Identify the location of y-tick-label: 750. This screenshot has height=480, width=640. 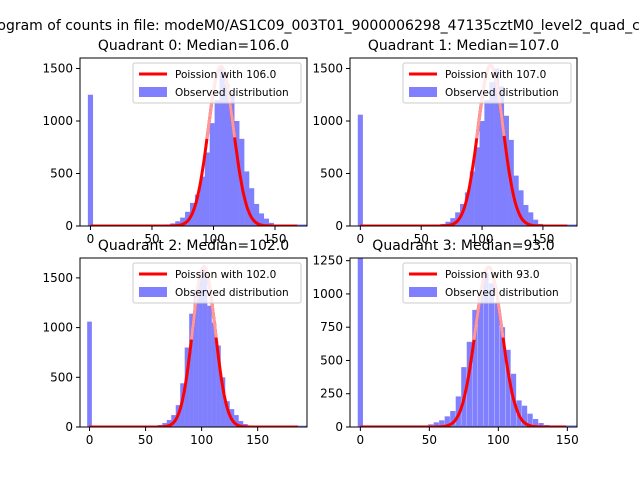
(331, 327).